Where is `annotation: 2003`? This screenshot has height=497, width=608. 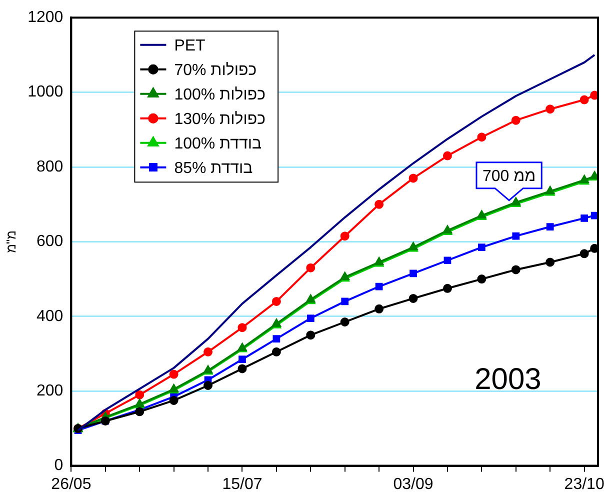 annotation: 2003 is located at coordinates (508, 379).